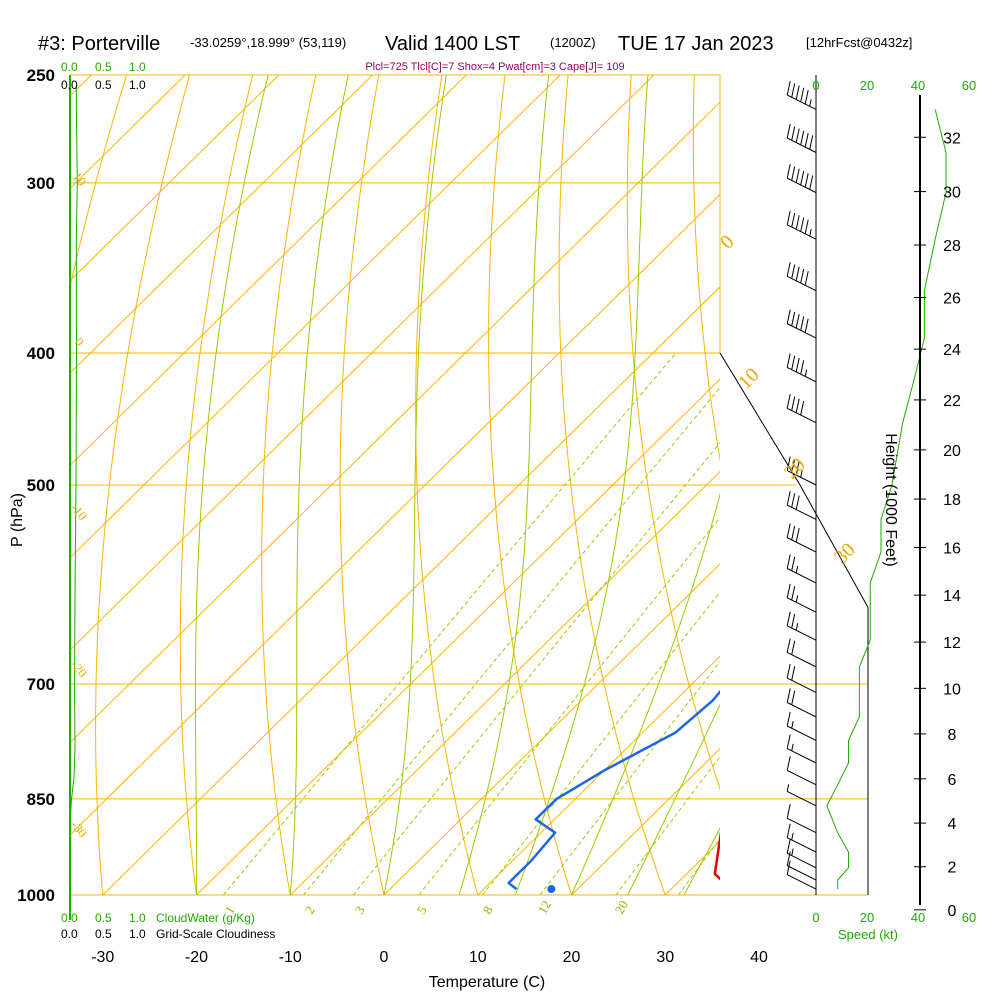 This screenshot has height=1000, width=1000. Describe the element at coordinates (544, 907) in the screenshot. I see `mixing-ratio-label: 12` at that location.